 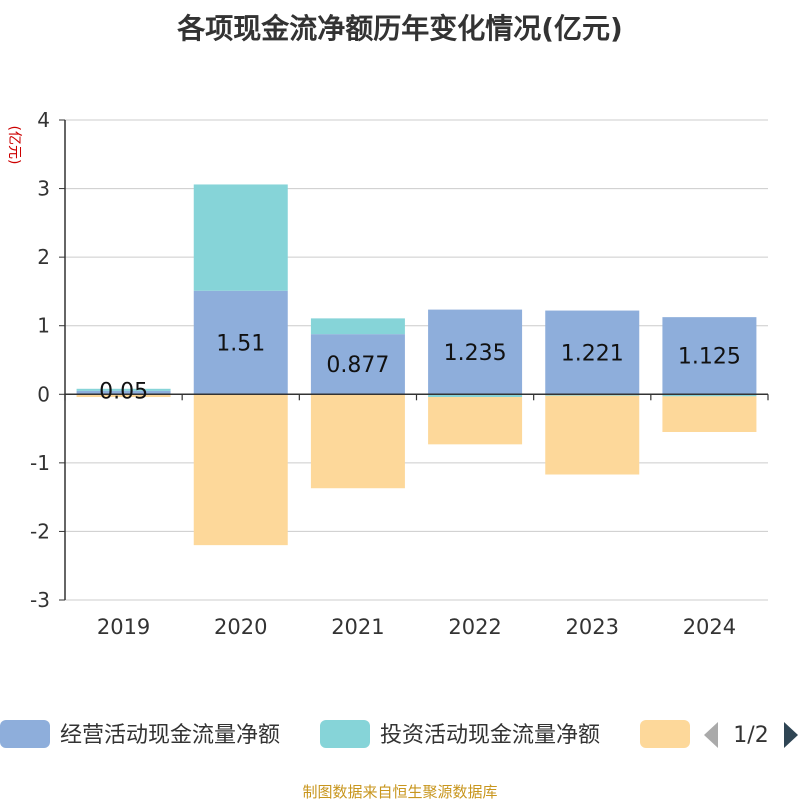 What do you see at coordinates (40, 531) in the screenshot?
I see `y-tick-label: -2` at bounding box center [40, 531].